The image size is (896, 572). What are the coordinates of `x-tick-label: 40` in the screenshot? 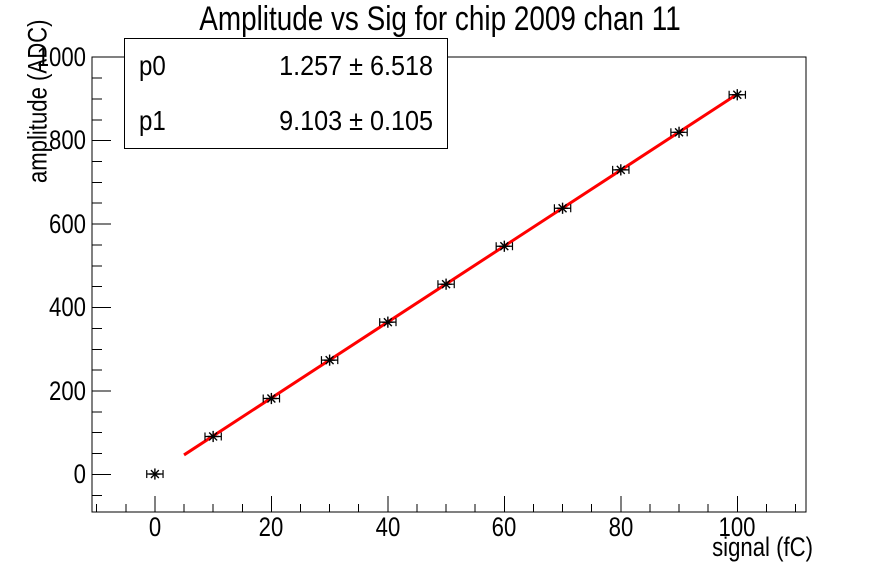 It's located at (388, 527).